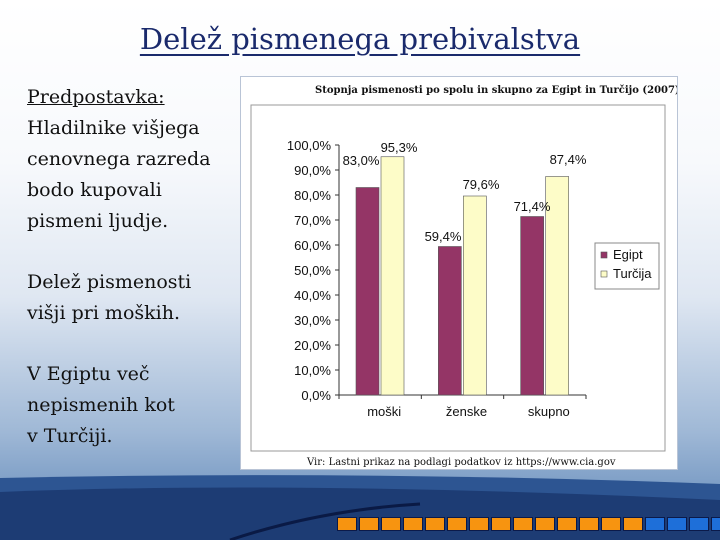 Image resolution: width=720 pixels, height=540 pixels. I want to click on literacy-line-1: Delež pismenosti, so click(109, 282).